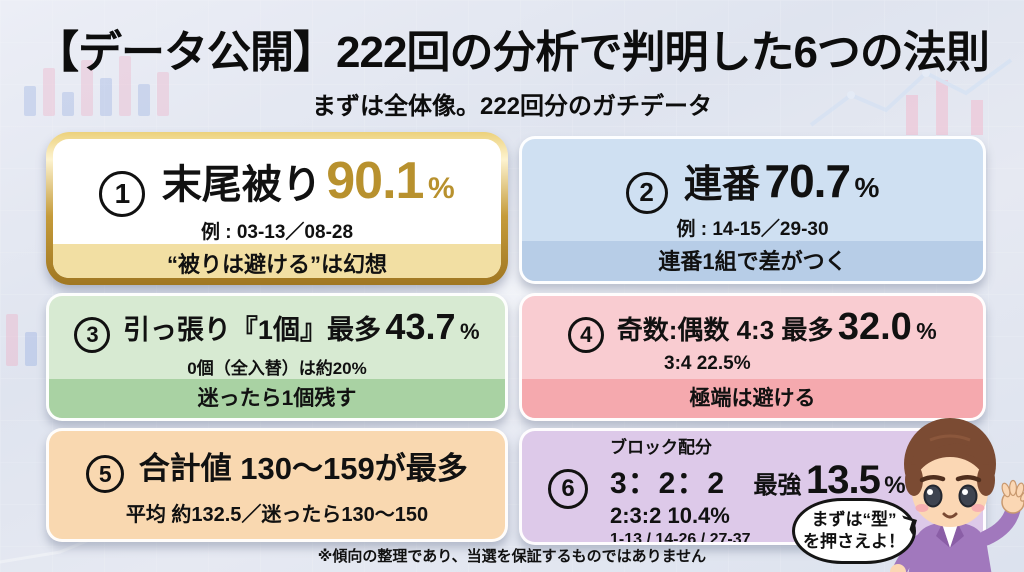 Image resolution: width=1024 pixels, height=572 pixels. What do you see at coordinates (808, 181) in the screenshot?
I see `card2-value: 70.7` at bounding box center [808, 181].